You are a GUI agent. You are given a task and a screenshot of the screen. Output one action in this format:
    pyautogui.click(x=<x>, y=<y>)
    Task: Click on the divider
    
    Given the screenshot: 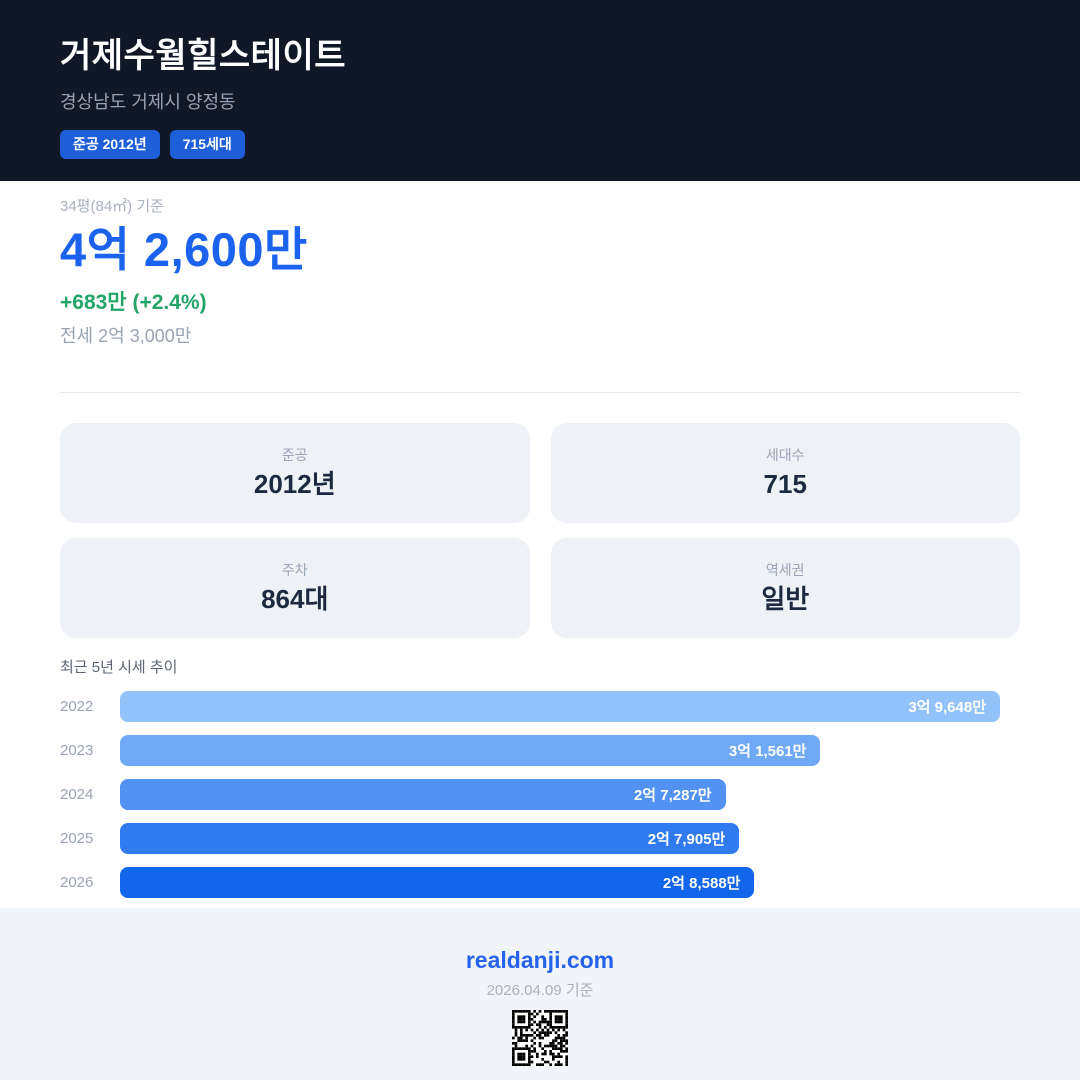 What is the action you would take?
    pyautogui.click(x=540, y=392)
    